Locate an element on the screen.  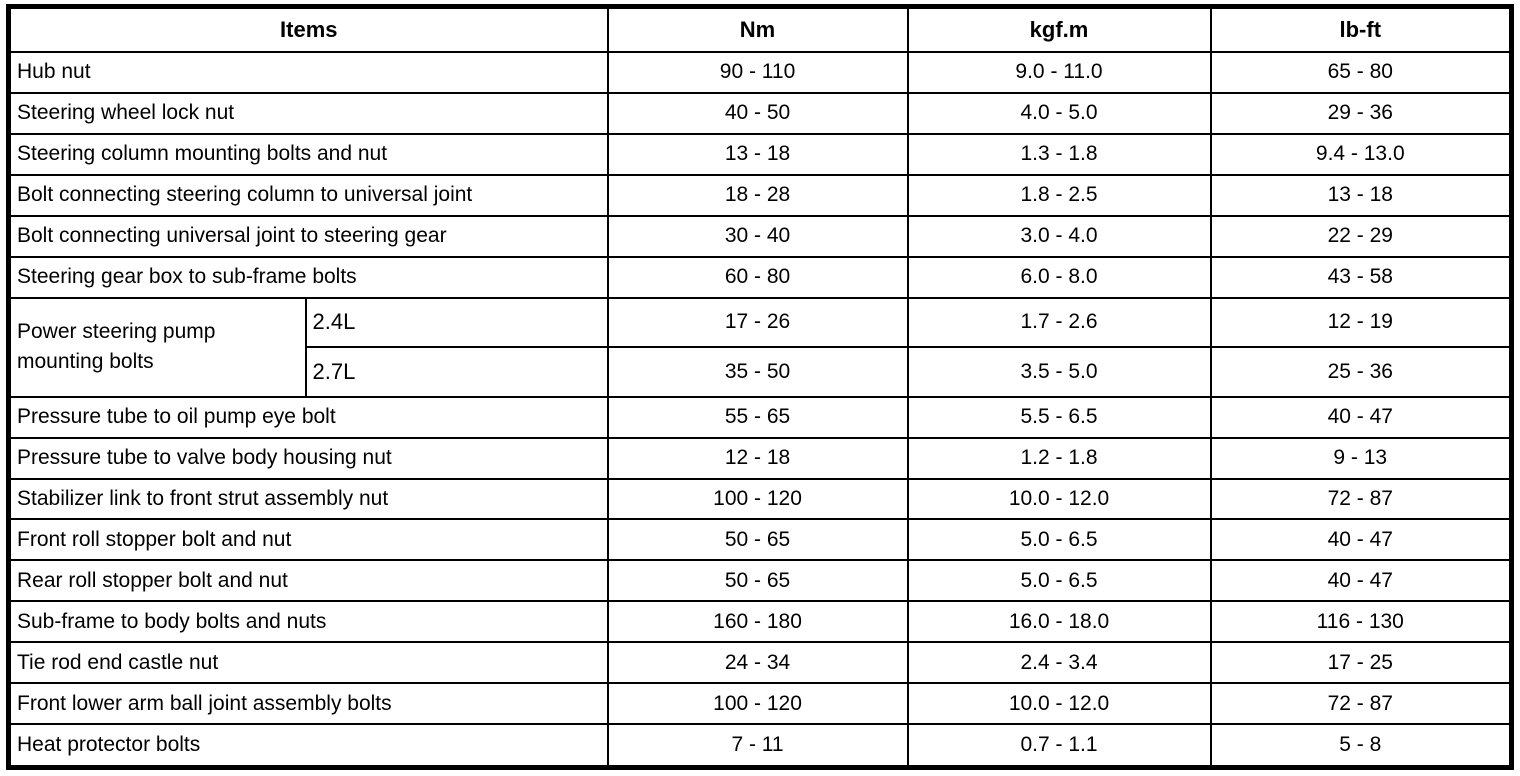
item-label: Rear roll stopper bolt and nut is located at coordinates (308, 581).